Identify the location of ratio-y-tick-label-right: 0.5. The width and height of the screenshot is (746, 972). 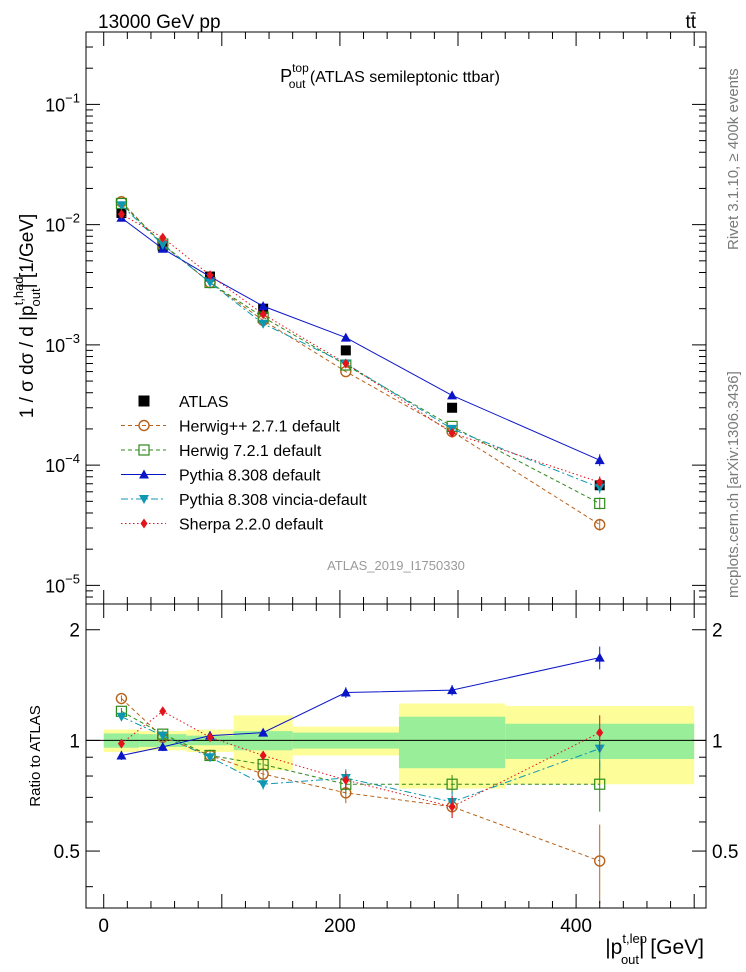
(725, 852).